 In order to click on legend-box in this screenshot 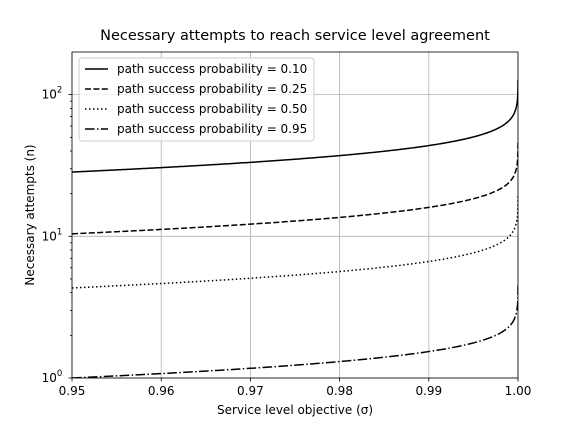, I will do `click(196, 99)`.